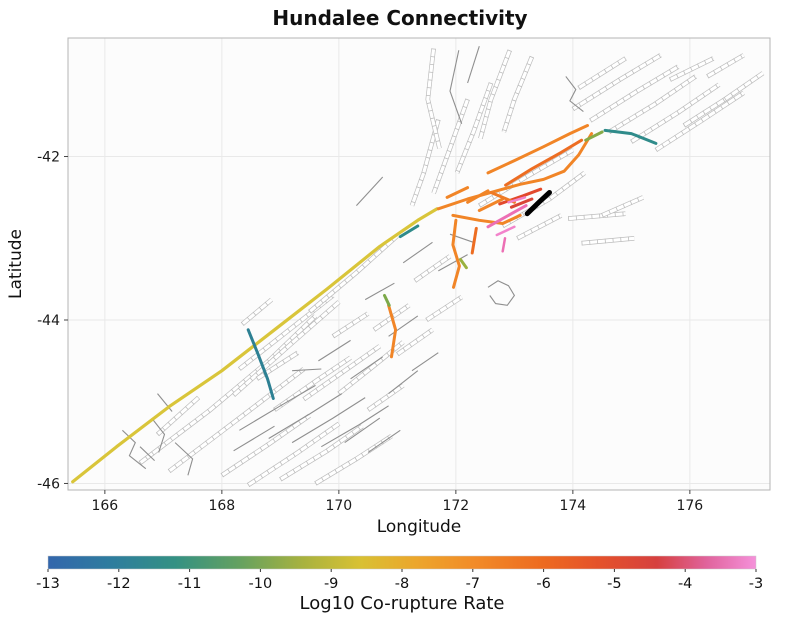  What do you see at coordinates (402, 584) in the screenshot?
I see `svg-text: -8` at bounding box center [402, 584].